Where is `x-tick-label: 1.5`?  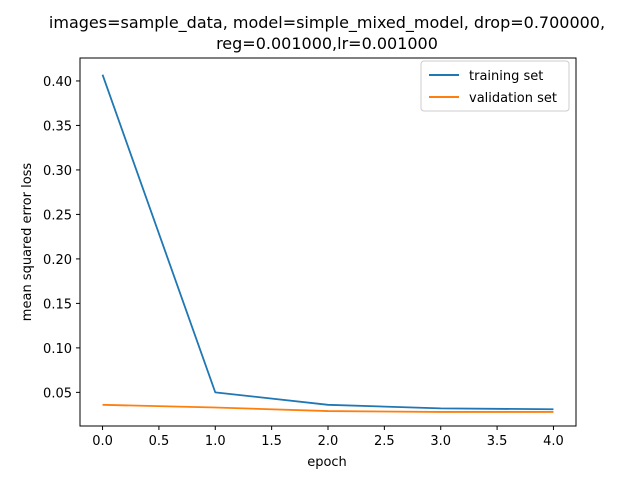
x-tick-label: 1.5 is located at coordinates (271, 441).